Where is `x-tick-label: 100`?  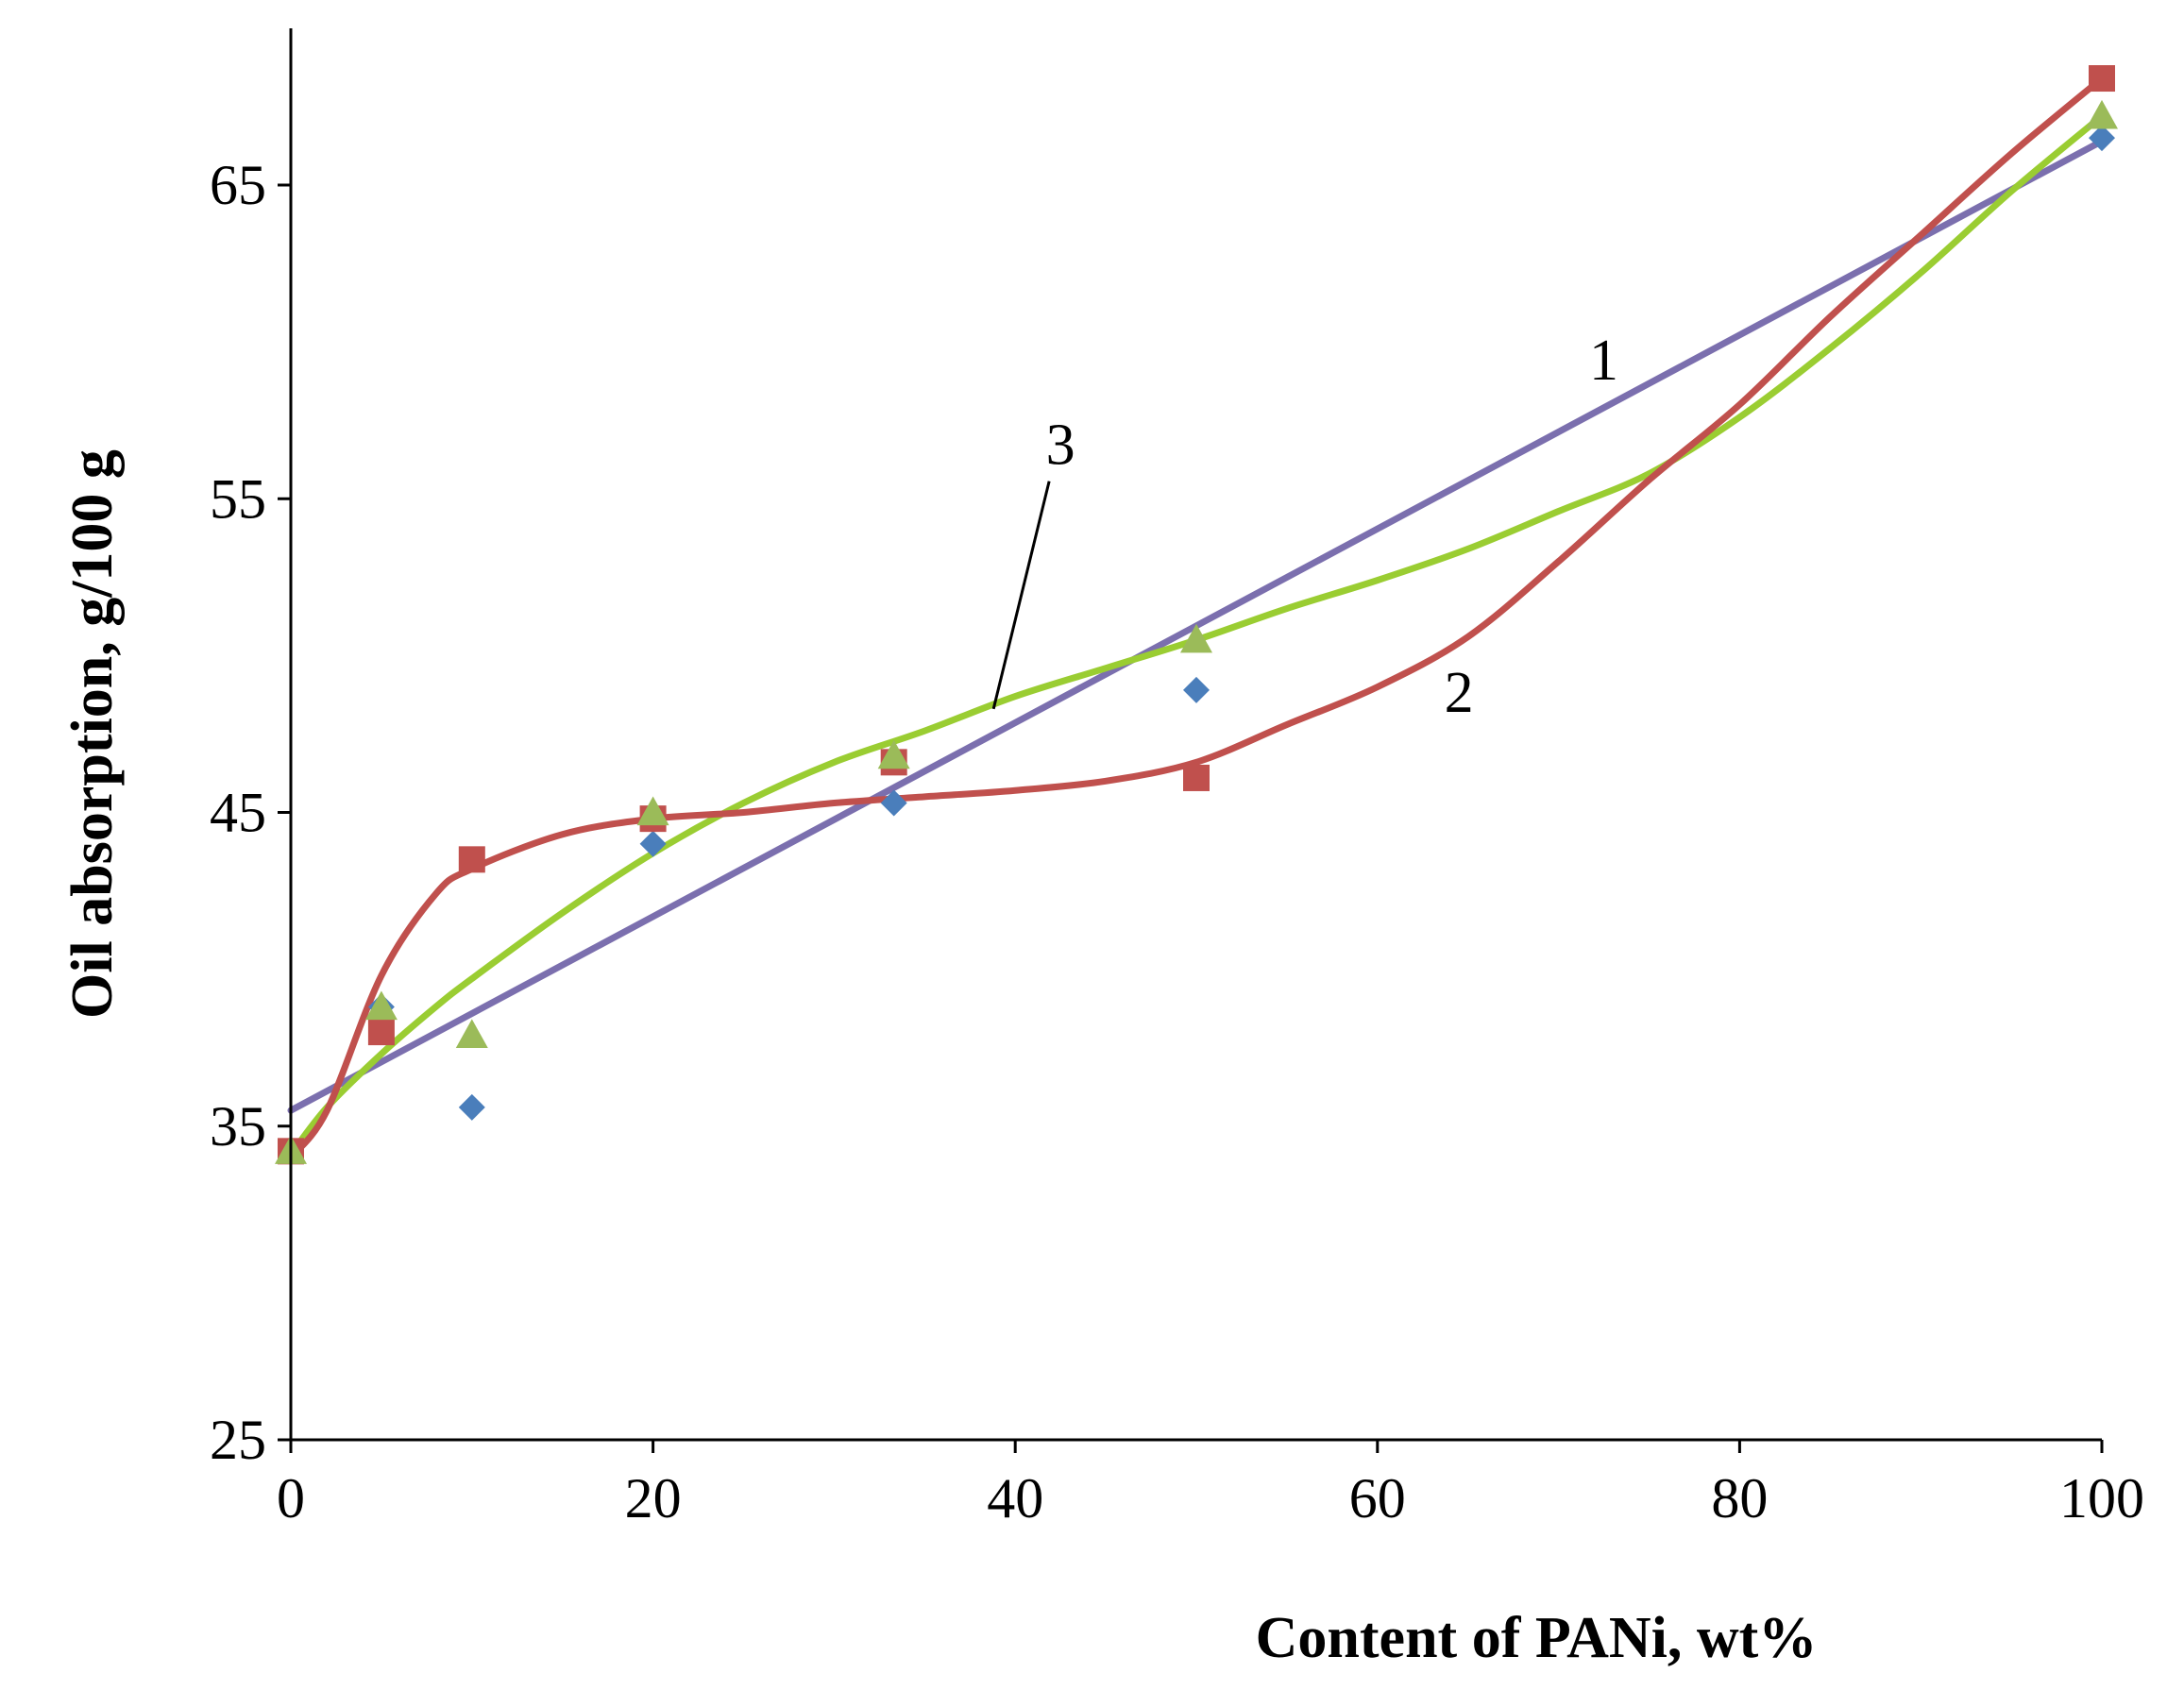
x-tick-label: 100 is located at coordinates (2101, 1498).